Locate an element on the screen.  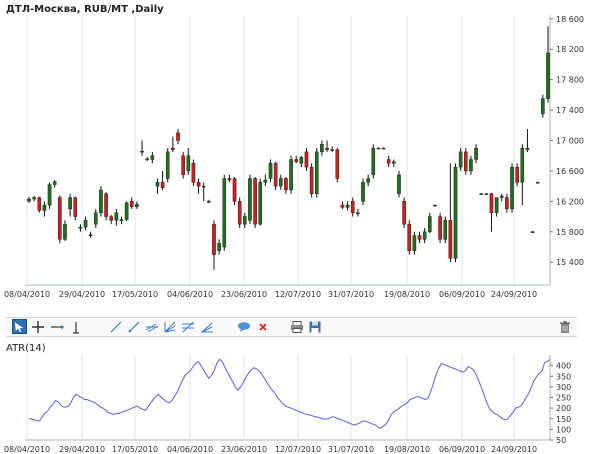
atr-chart-title: ATR(14) is located at coordinates (26, 348).